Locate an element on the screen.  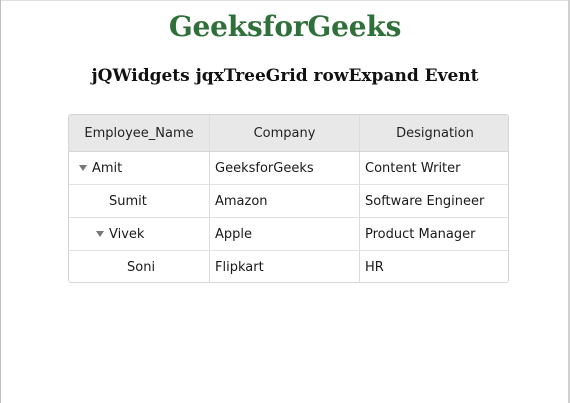
grid-header-row: Employee_Name Company Designation is located at coordinates (288, 133).